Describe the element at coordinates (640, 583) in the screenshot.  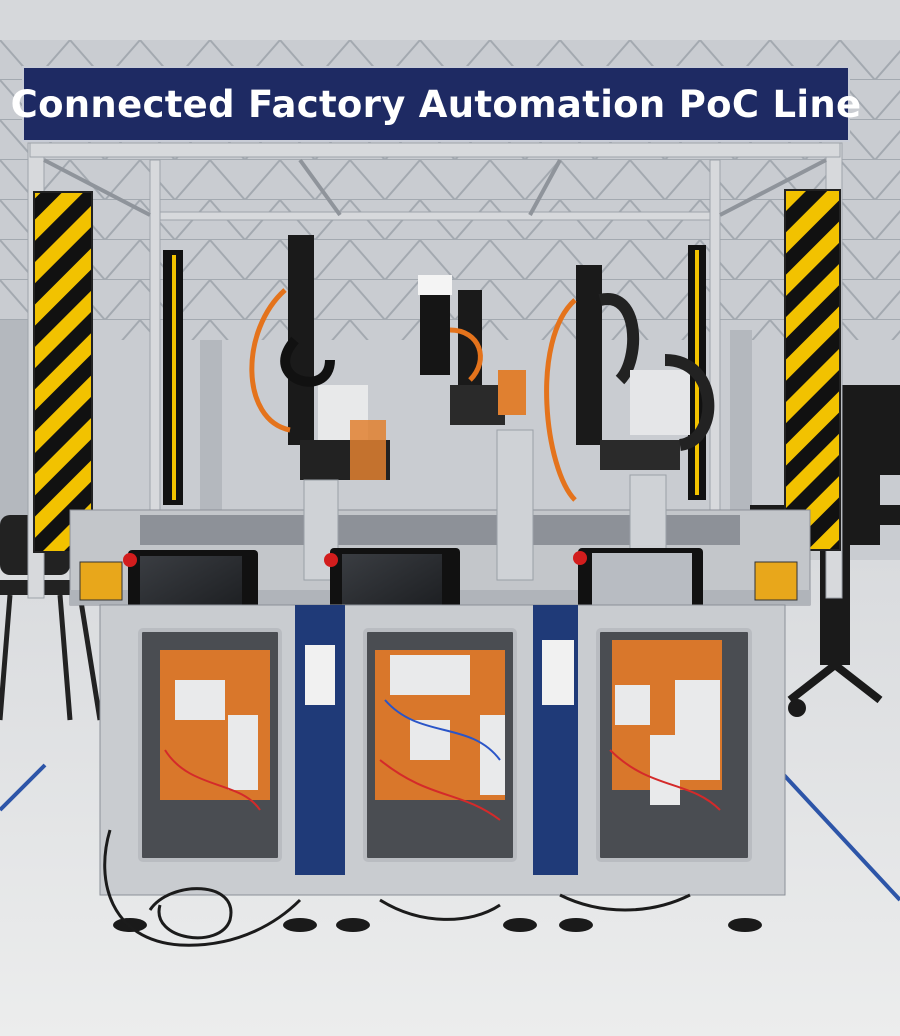
I see `hmi-right` at that location.